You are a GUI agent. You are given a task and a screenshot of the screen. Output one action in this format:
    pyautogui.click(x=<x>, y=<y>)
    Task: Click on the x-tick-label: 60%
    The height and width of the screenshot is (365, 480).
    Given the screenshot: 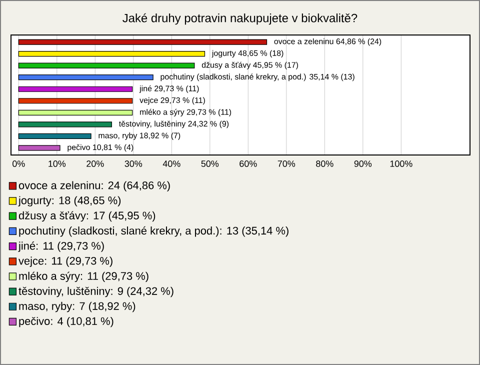 What is the action you would take?
    pyautogui.click(x=248, y=163)
    